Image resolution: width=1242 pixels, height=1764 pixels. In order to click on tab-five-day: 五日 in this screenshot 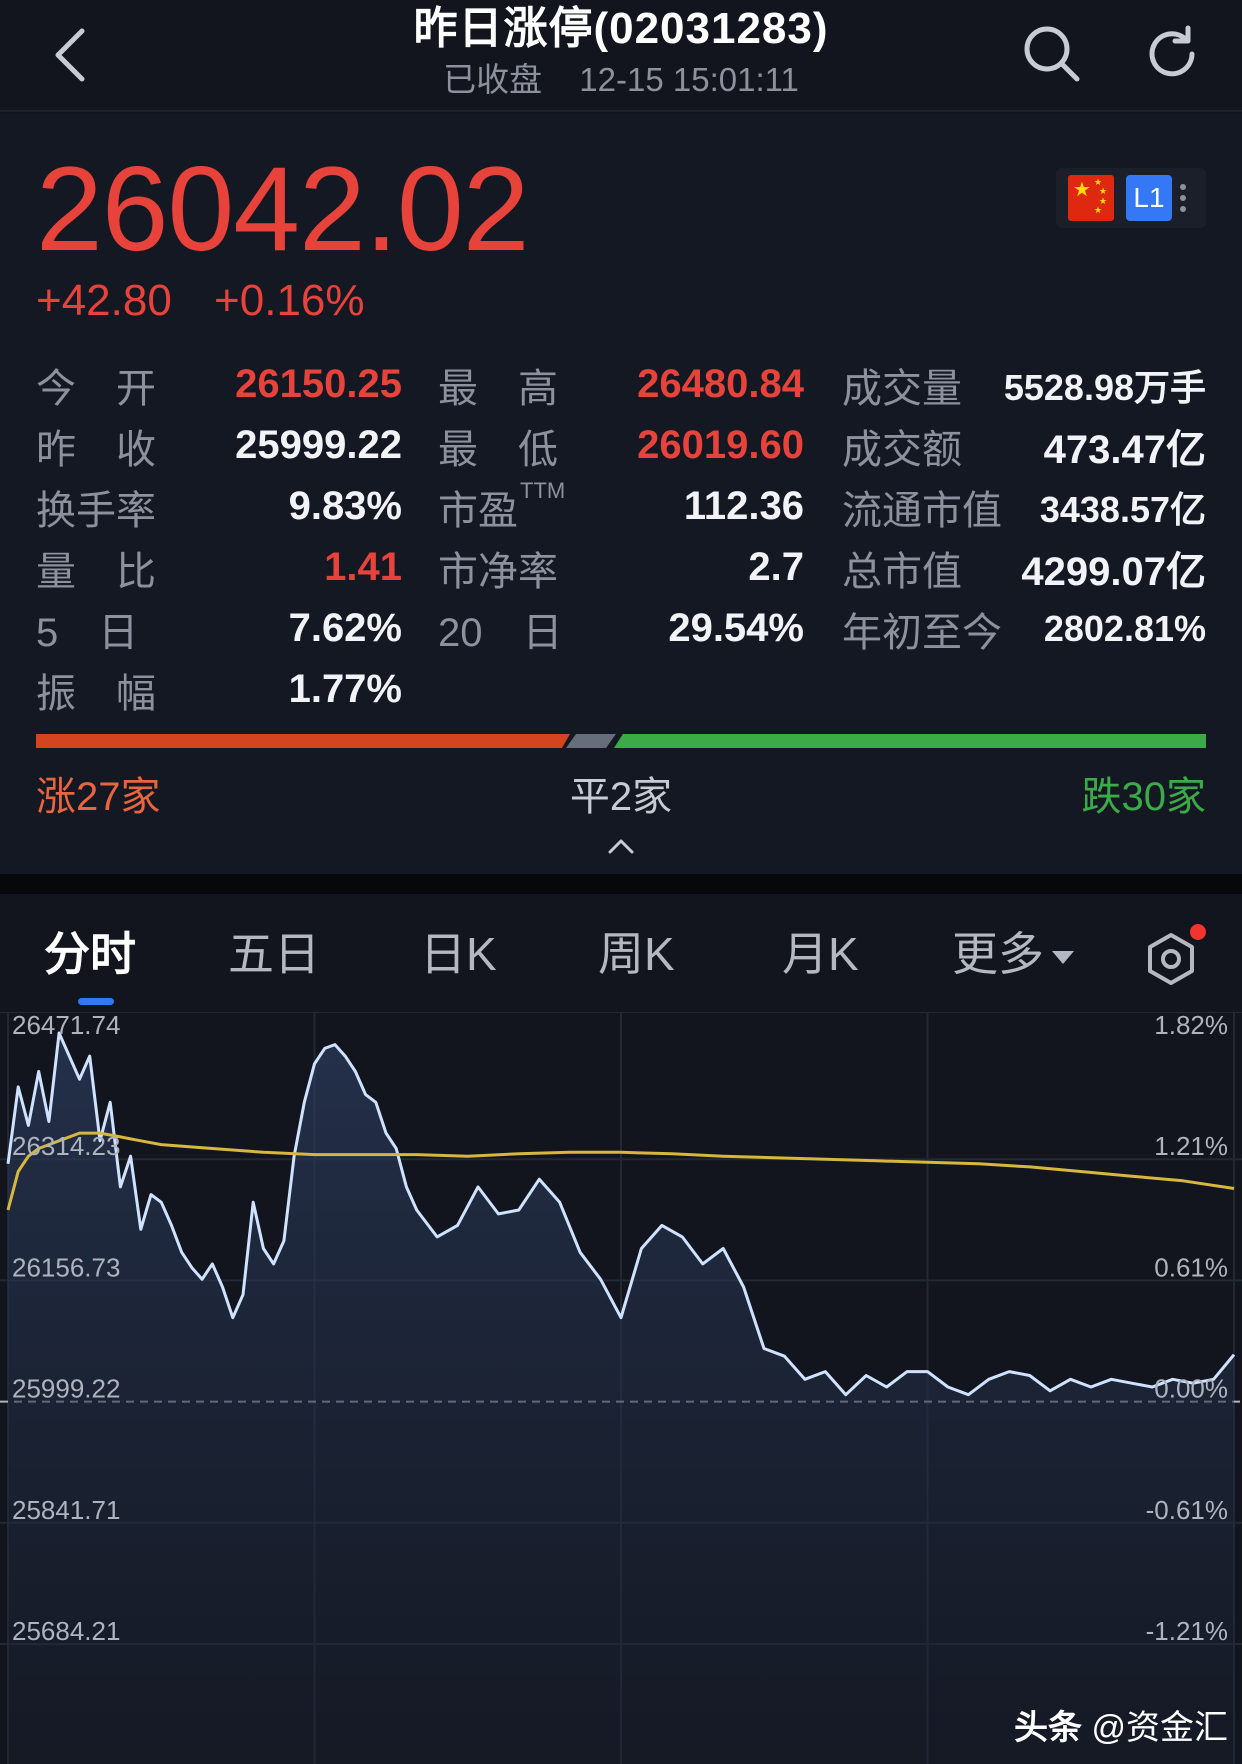, I will do `click(274, 954)`.